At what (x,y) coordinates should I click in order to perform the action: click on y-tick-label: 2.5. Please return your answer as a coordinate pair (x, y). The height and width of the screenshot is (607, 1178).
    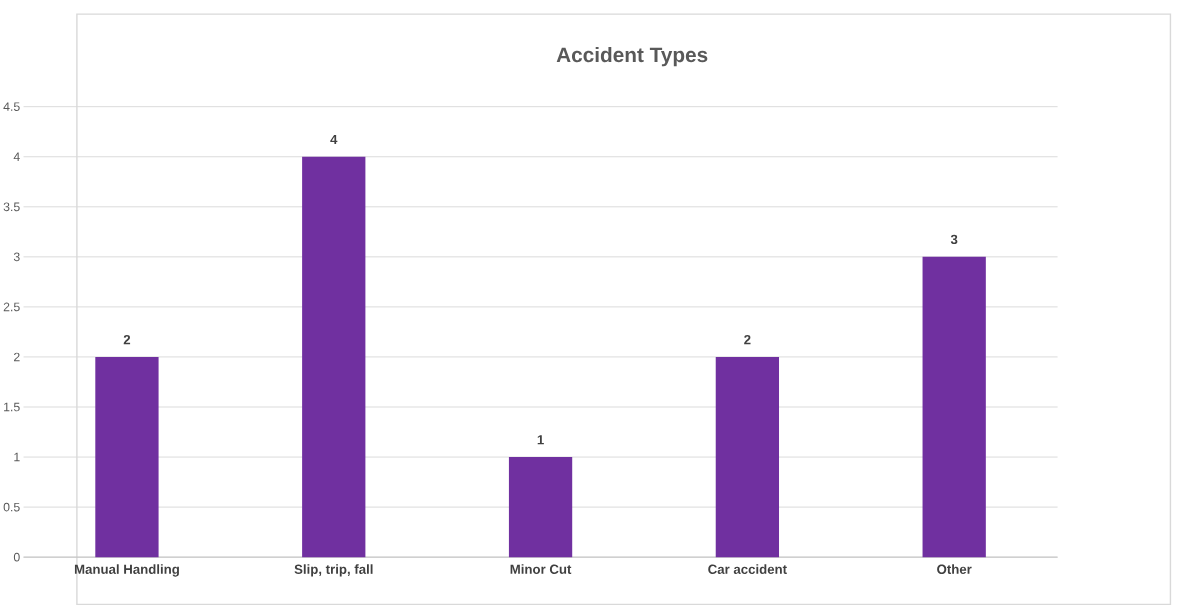
    Looking at the image, I should click on (11, 307).